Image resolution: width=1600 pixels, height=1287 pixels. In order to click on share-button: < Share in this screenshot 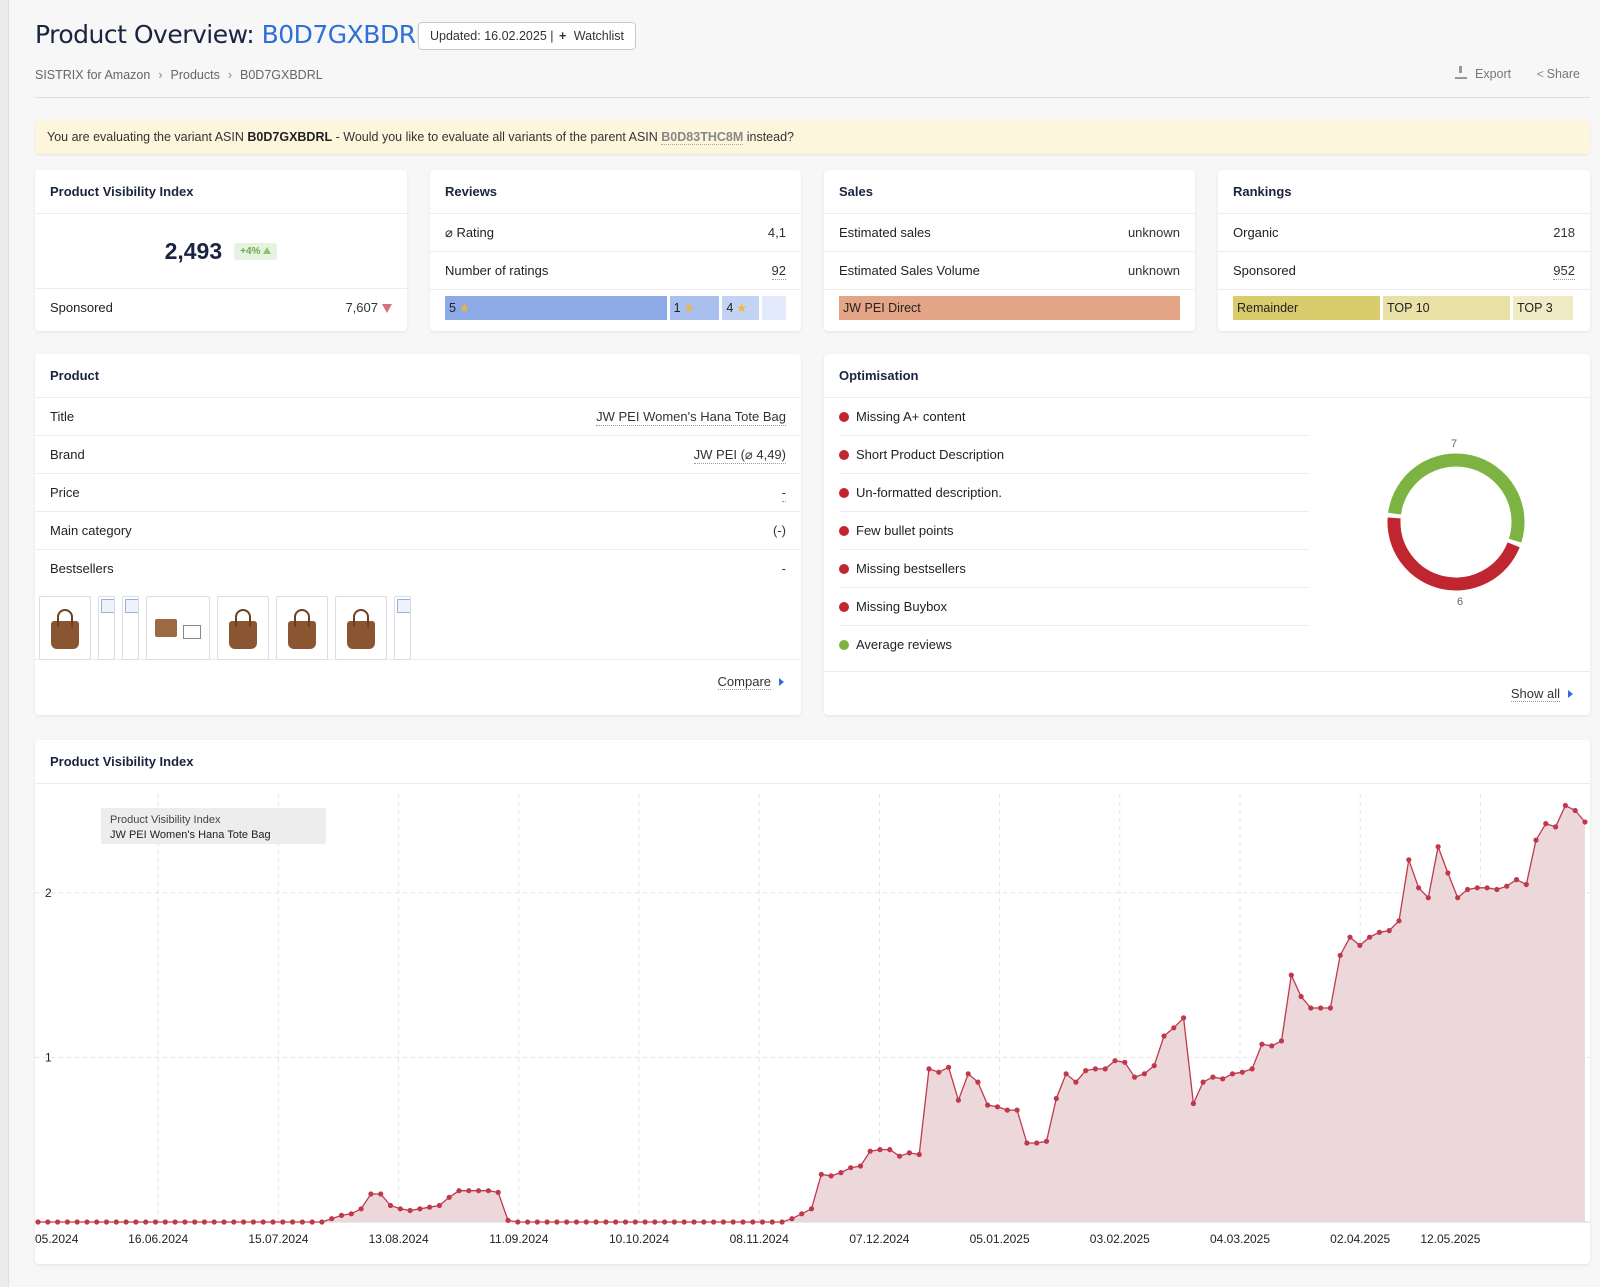, I will do `click(1558, 74)`.